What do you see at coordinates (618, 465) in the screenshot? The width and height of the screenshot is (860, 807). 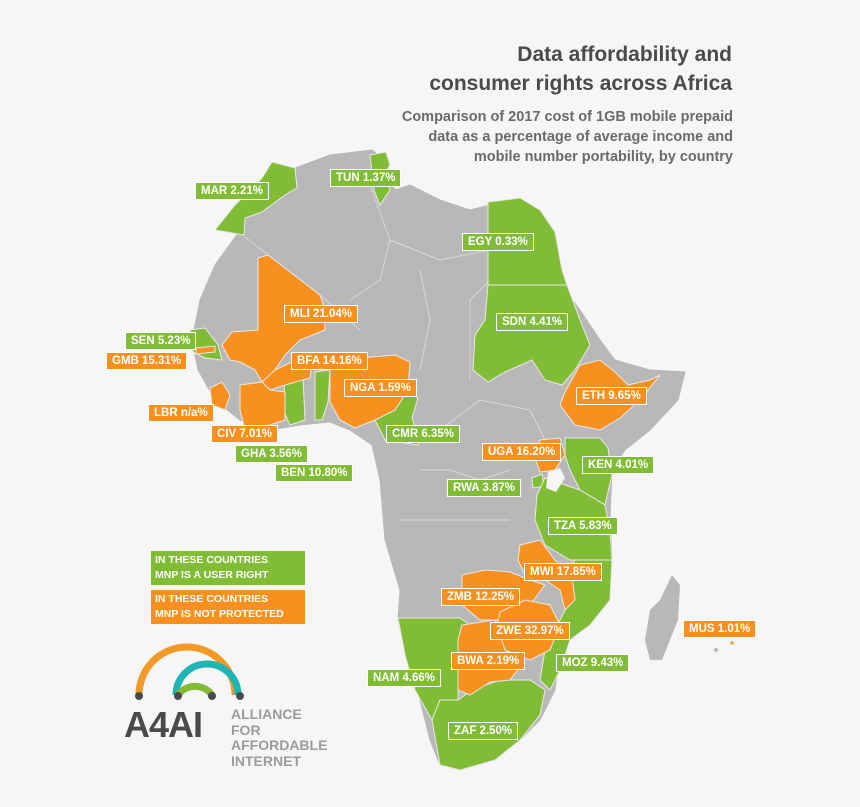 I see `label-ken: KEN 4.01%` at bounding box center [618, 465].